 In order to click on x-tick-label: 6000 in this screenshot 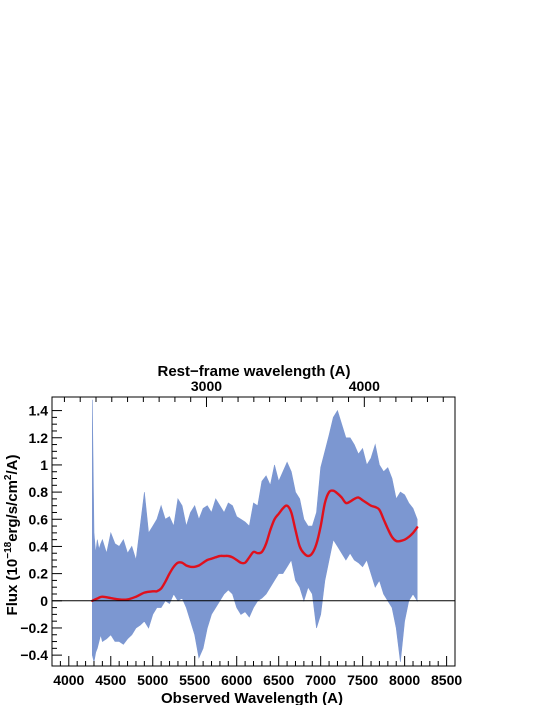, I will do `click(236, 680)`.